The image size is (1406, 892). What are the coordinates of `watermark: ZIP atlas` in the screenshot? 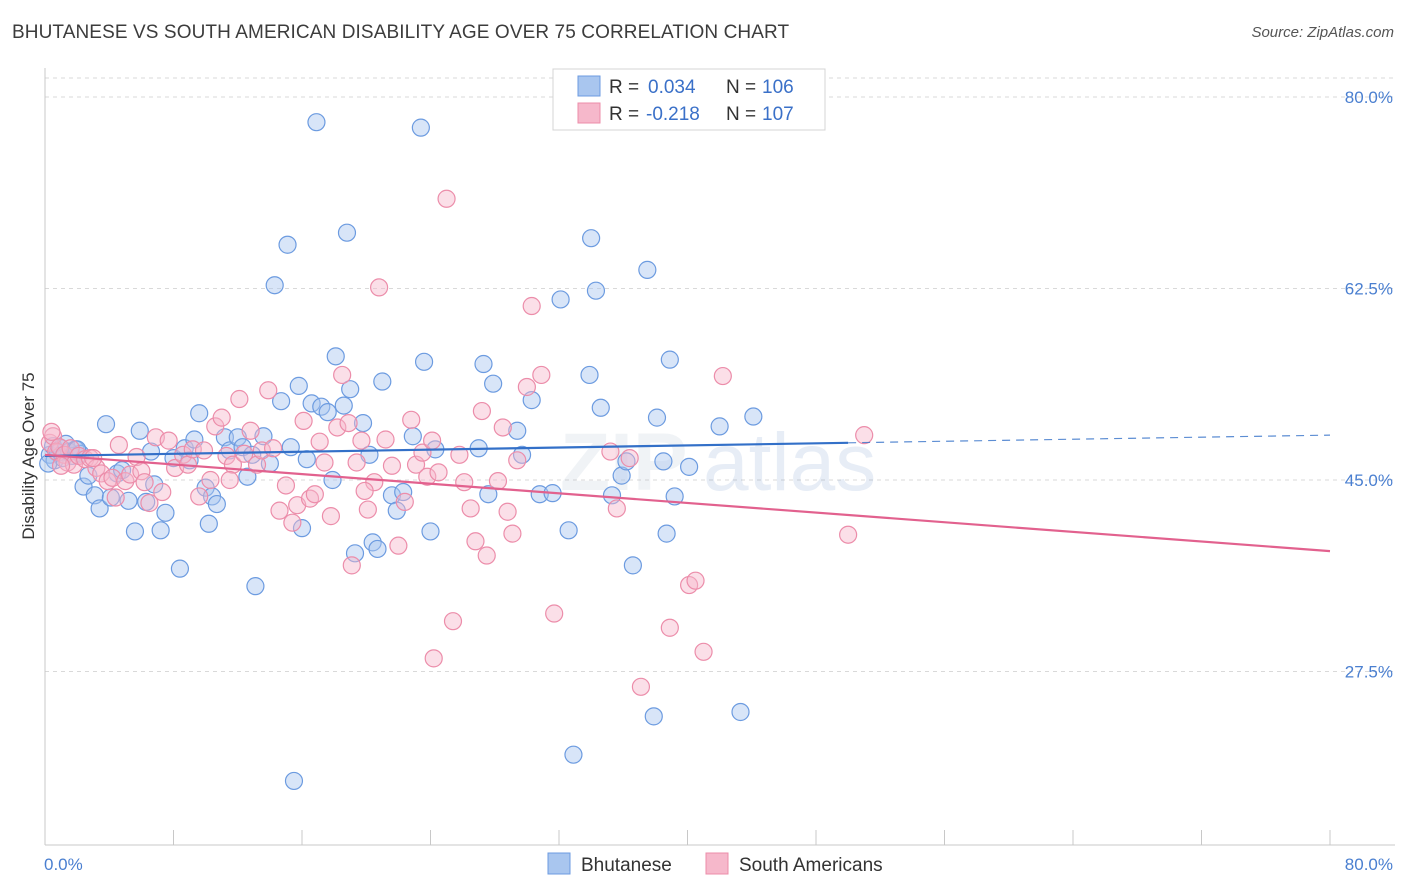 It's located at (718, 462).